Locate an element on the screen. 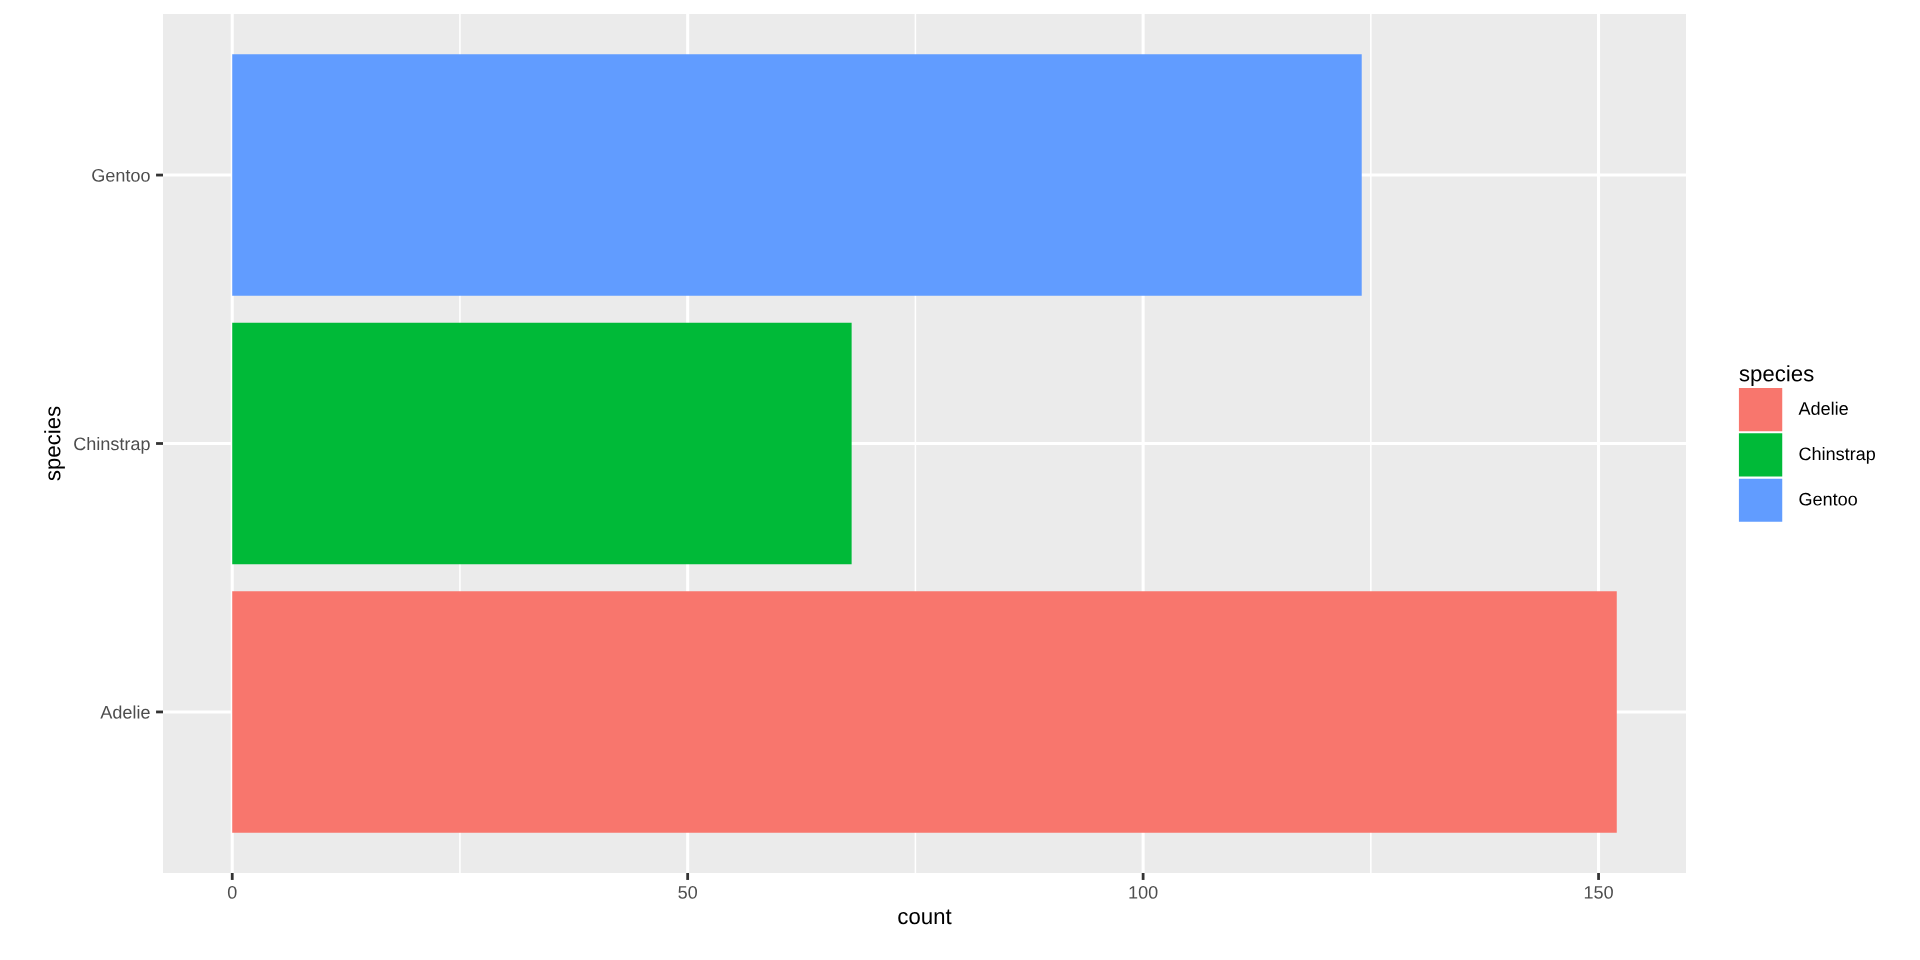 The image size is (1920, 960). y-tick-label: Chinstrap is located at coordinates (112, 445).